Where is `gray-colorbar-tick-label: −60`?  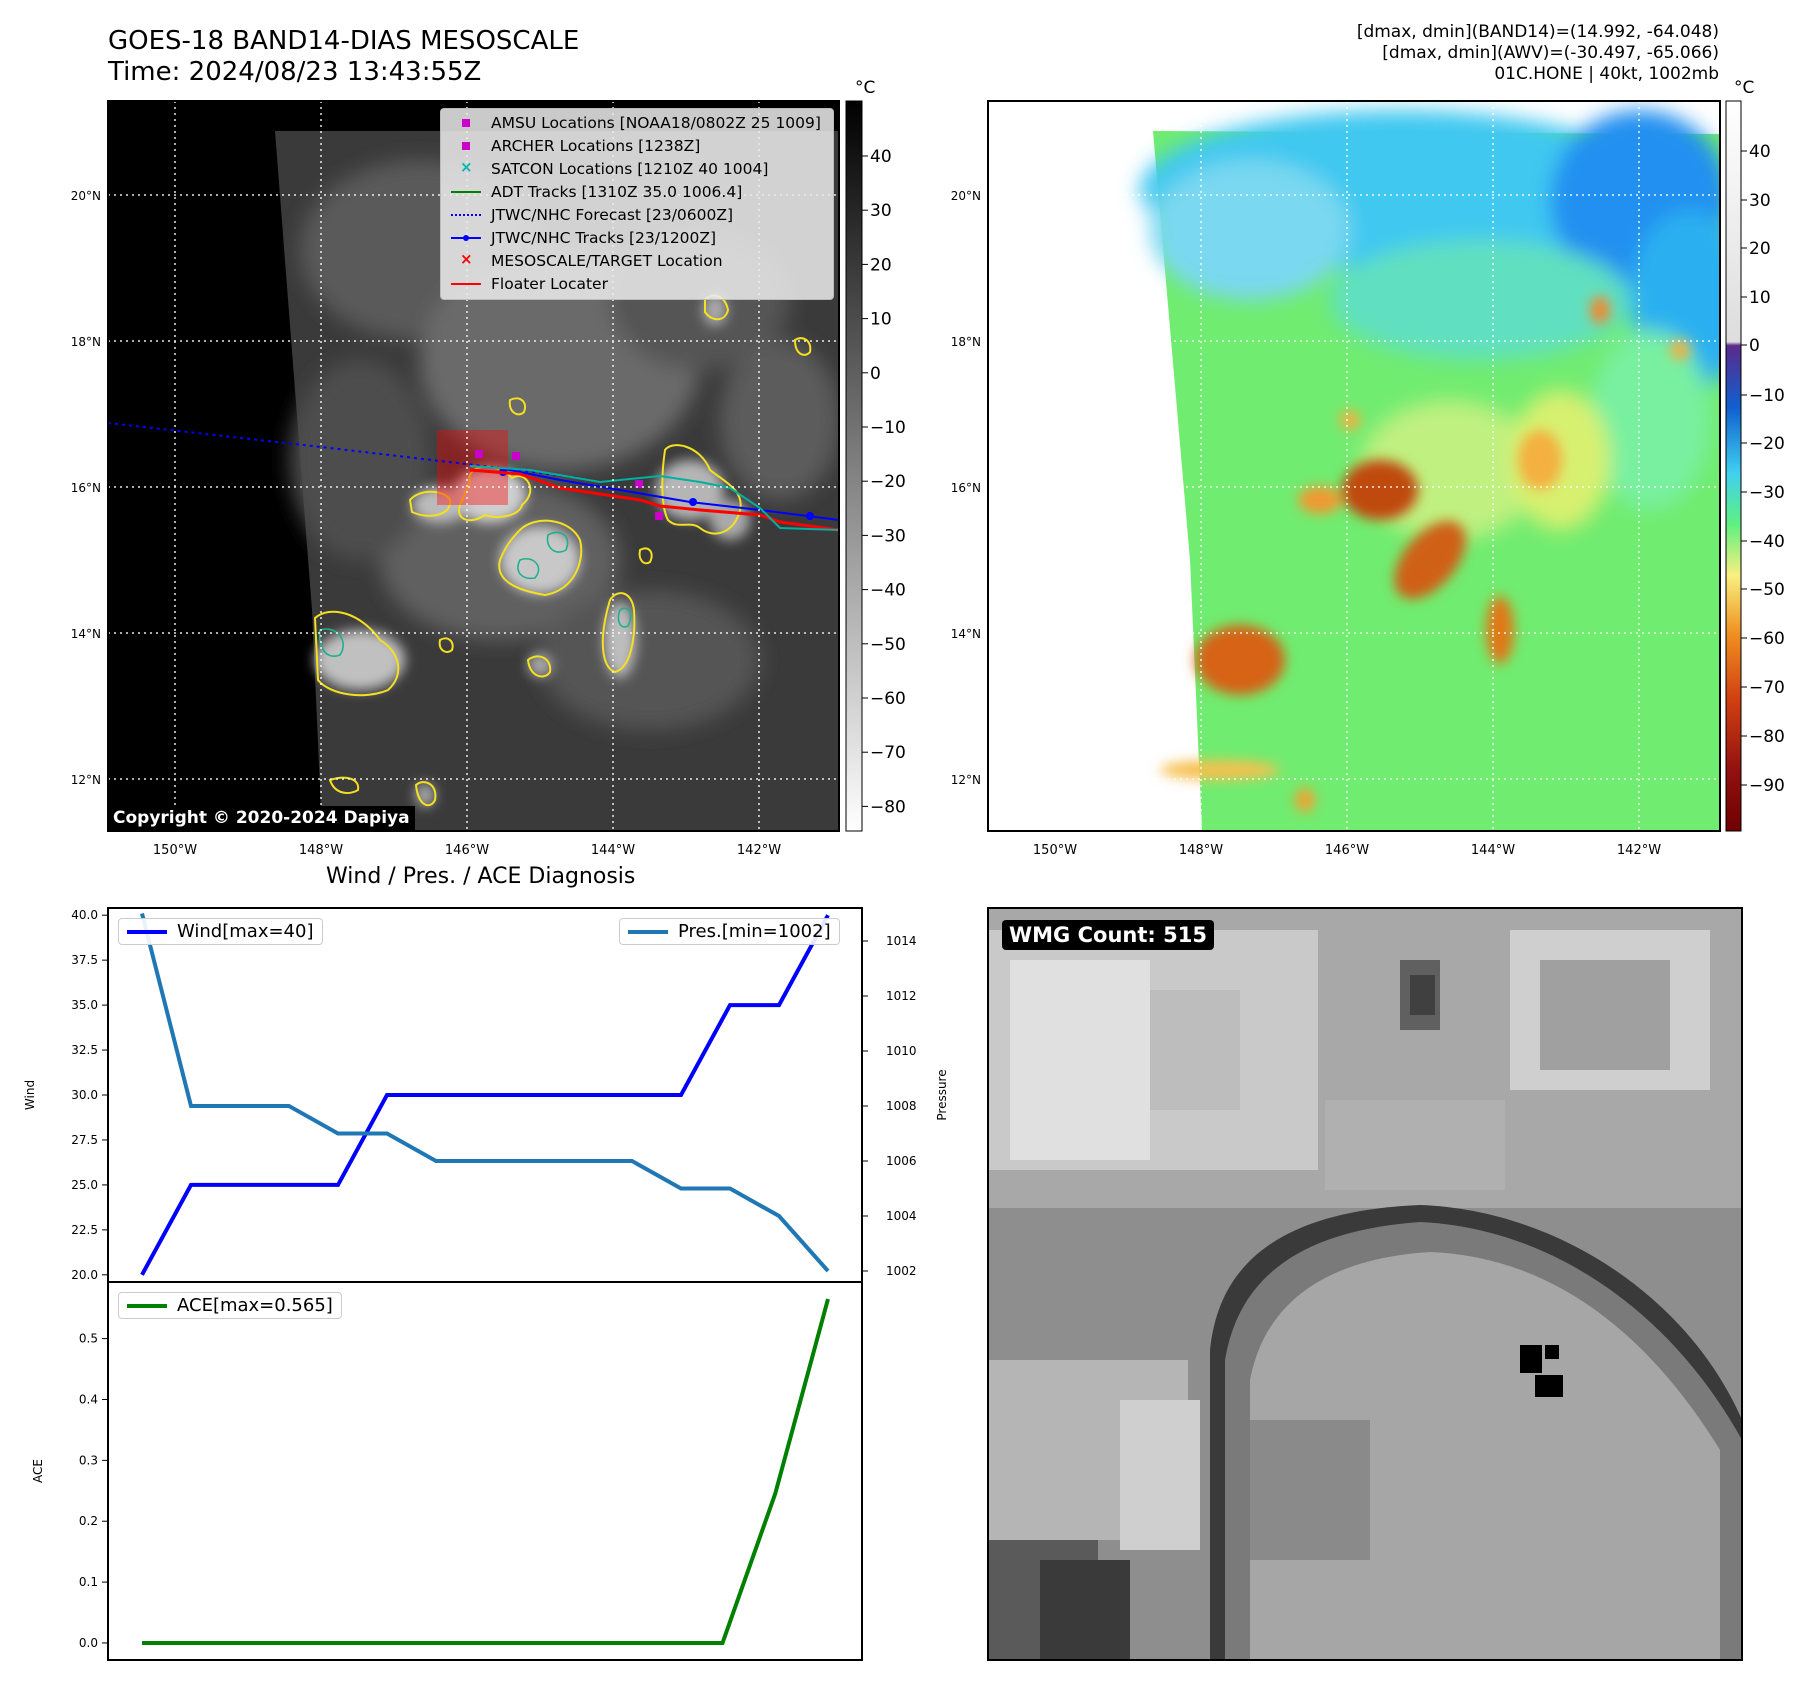 gray-colorbar-tick-label: −60 is located at coordinates (888, 699).